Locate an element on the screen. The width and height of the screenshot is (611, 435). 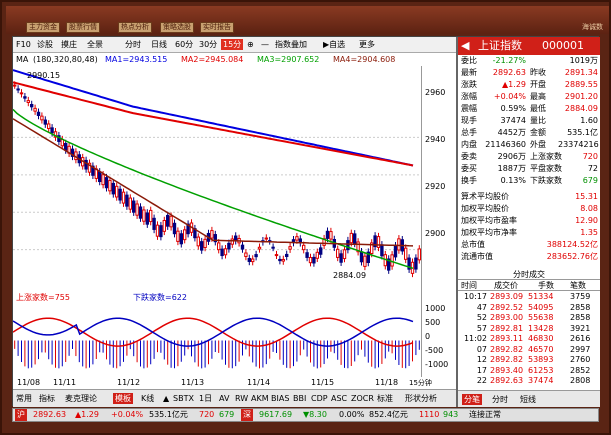
toolbar-diagnose: 诊股 is located at coordinates (45, 44).